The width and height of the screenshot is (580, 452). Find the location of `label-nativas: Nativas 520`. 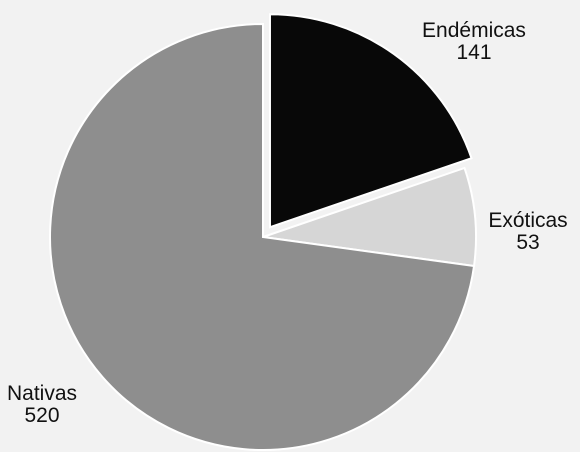

label-nativas: Nativas 520 is located at coordinates (42, 405).